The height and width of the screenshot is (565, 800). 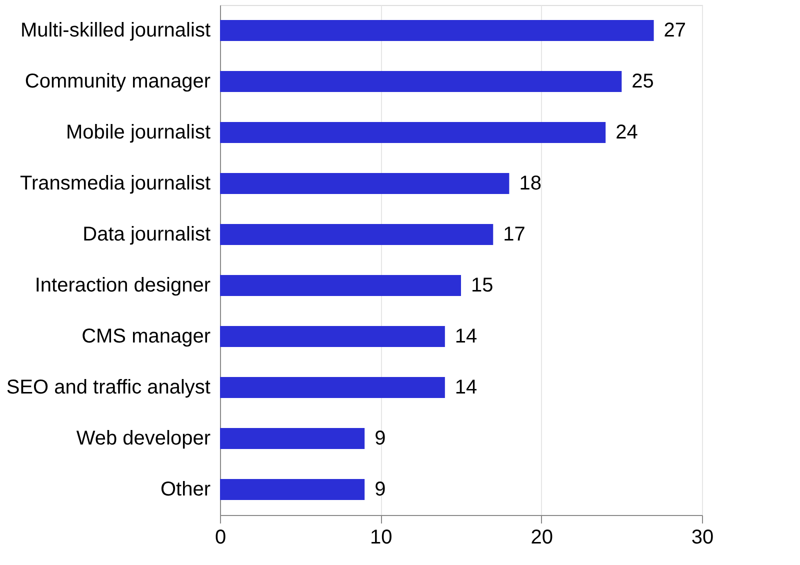 I want to click on x-tick-label: 0, so click(x=220, y=537).